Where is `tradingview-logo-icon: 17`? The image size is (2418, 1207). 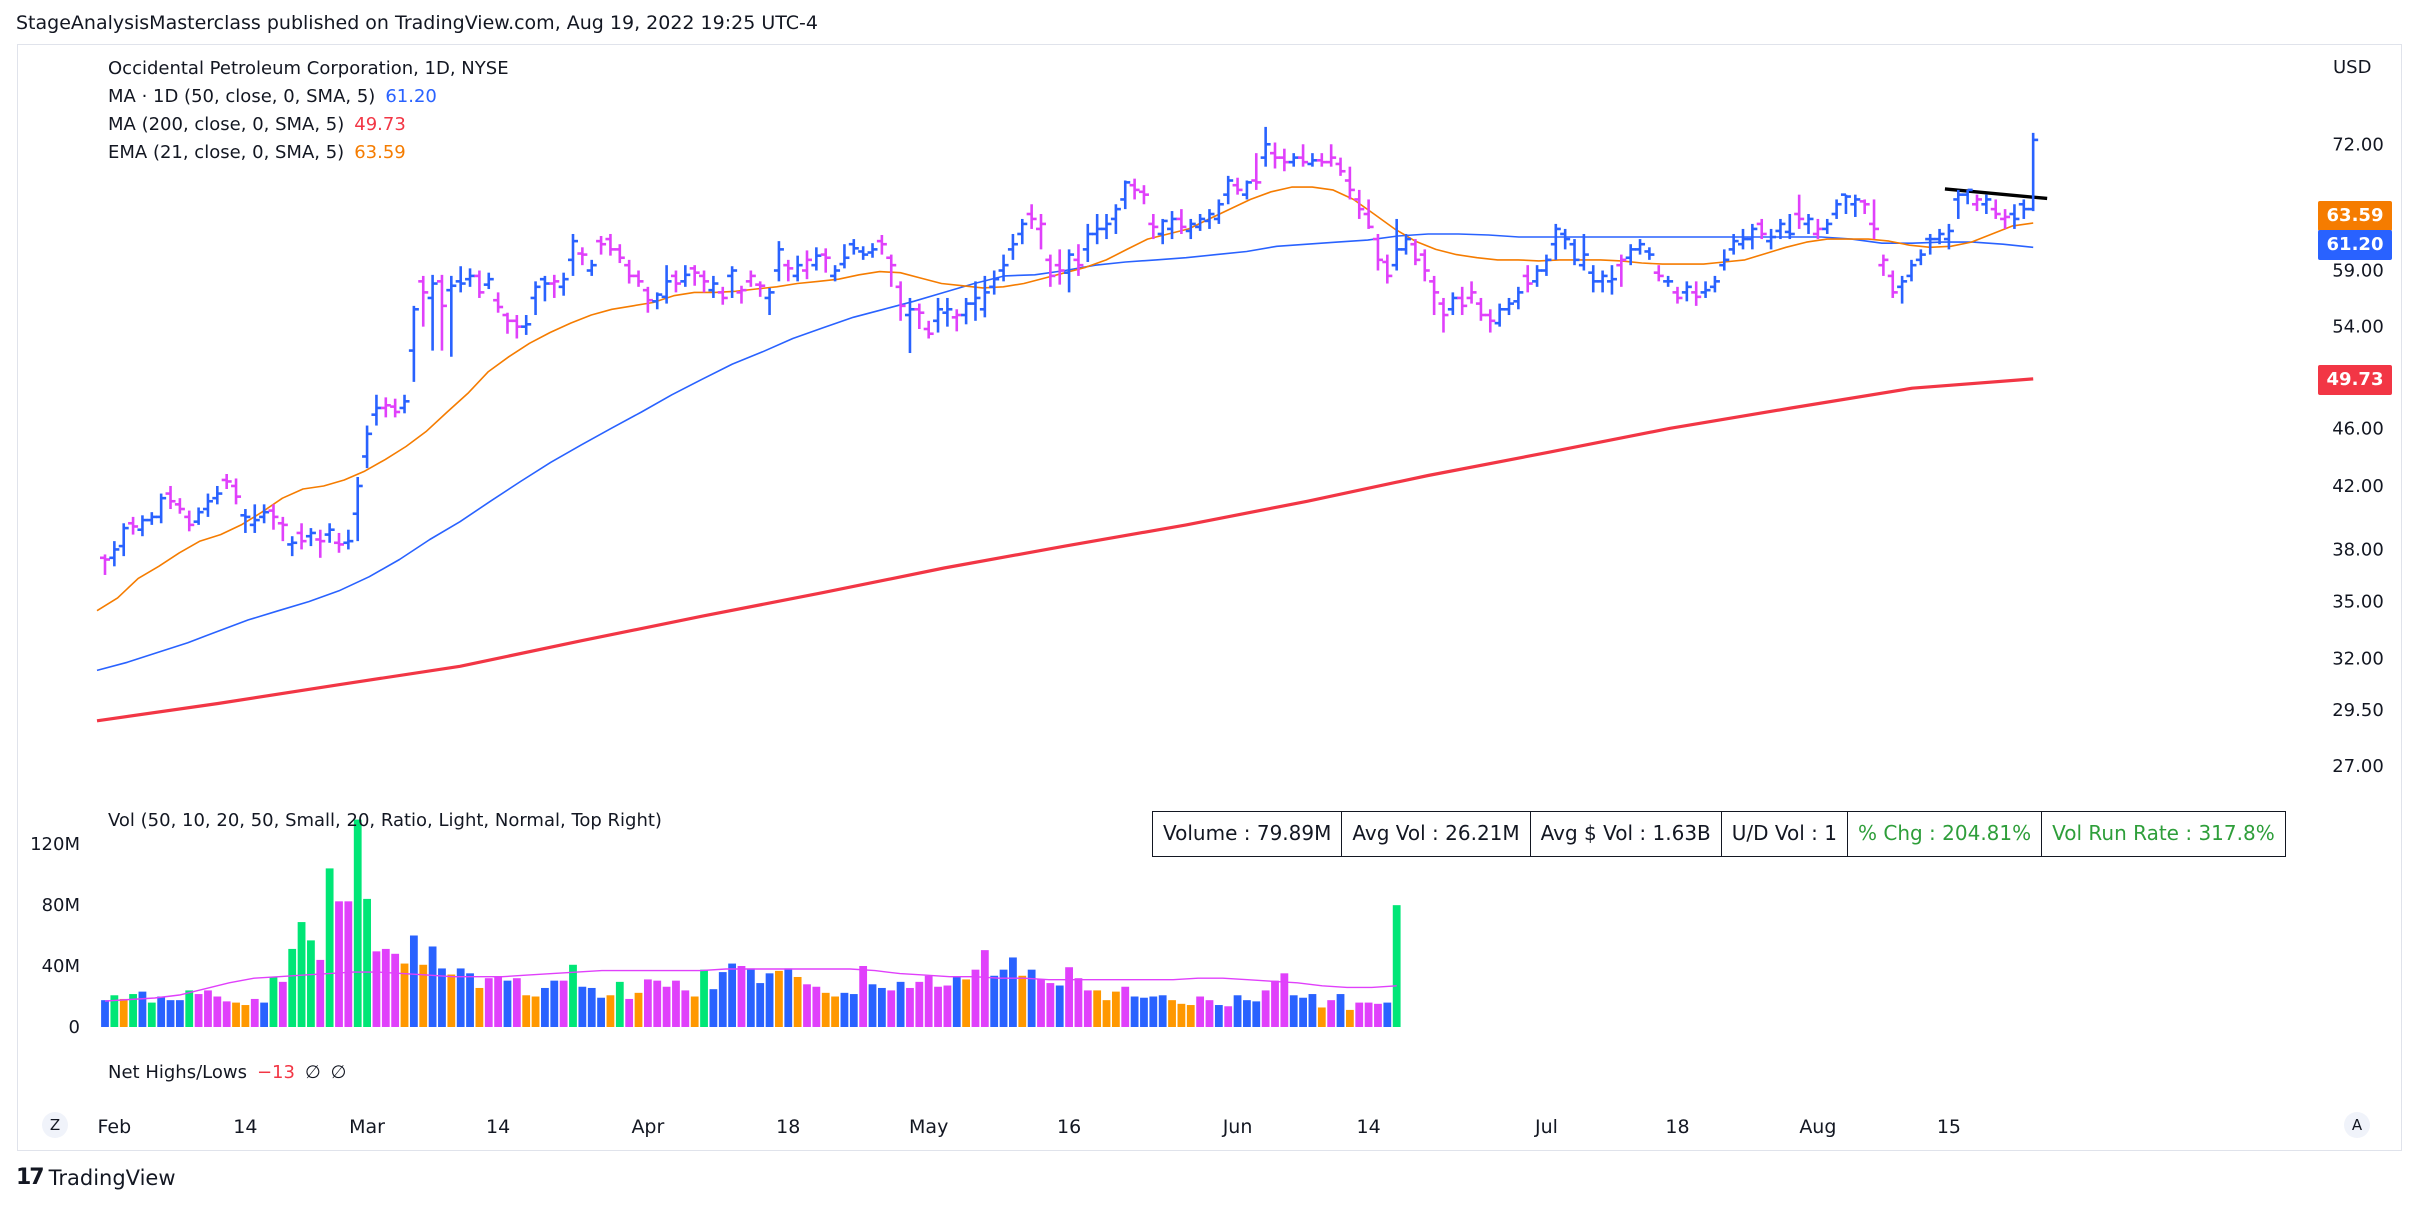
tradingview-logo-icon: 17 is located at coordinates (30, 1177).